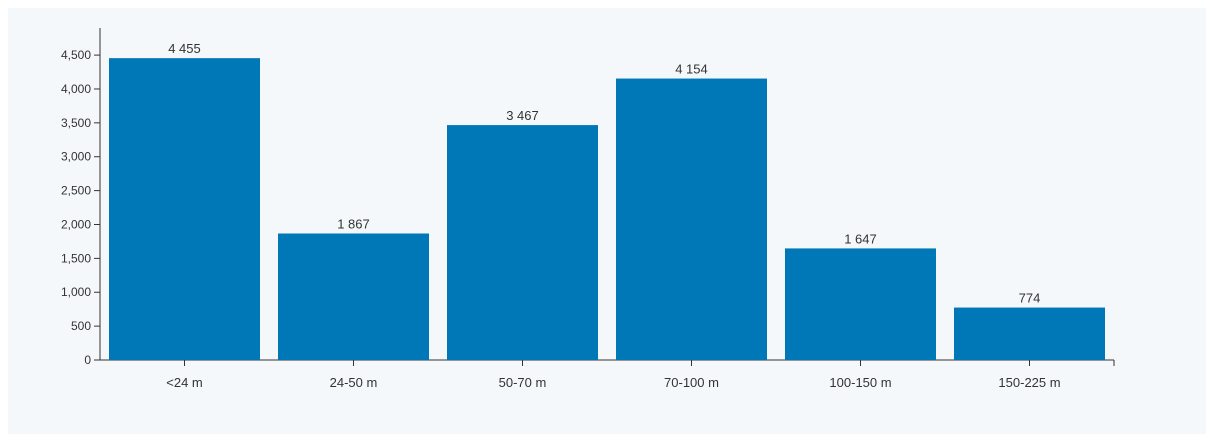 The width and height of the screenshot is (1214, 440). Describe the element at coordinates (76, 258) in the screenshot. I see `y-tick-label: 1,500` at that location.